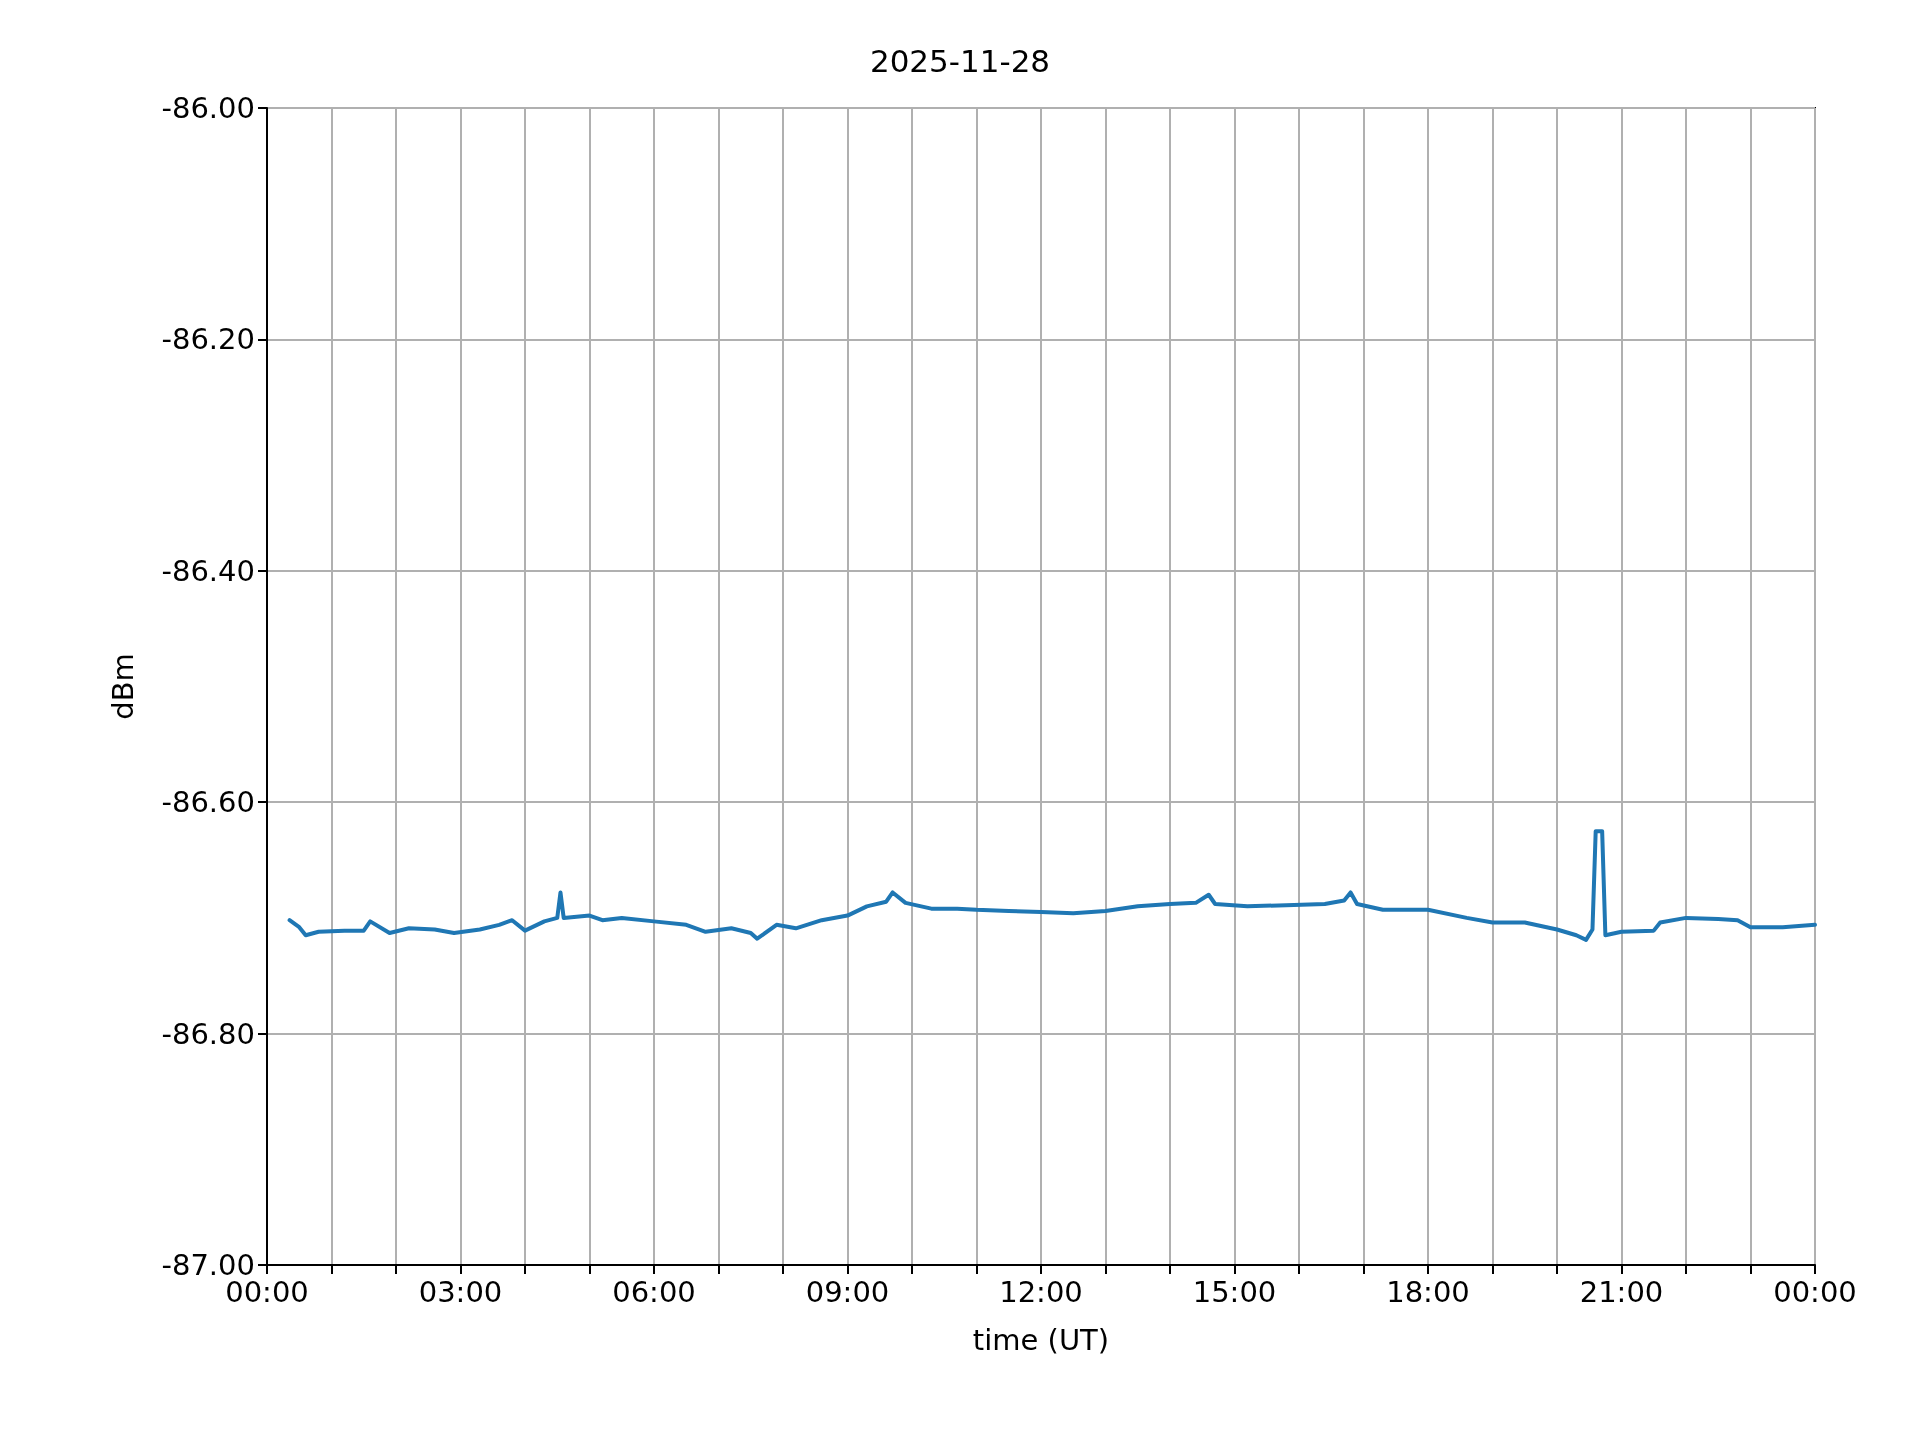 Image resolution: width=1920 pixels, height=1440 pixels. I want to click on x-axis-title: time (UT), so click(1041, 1339).